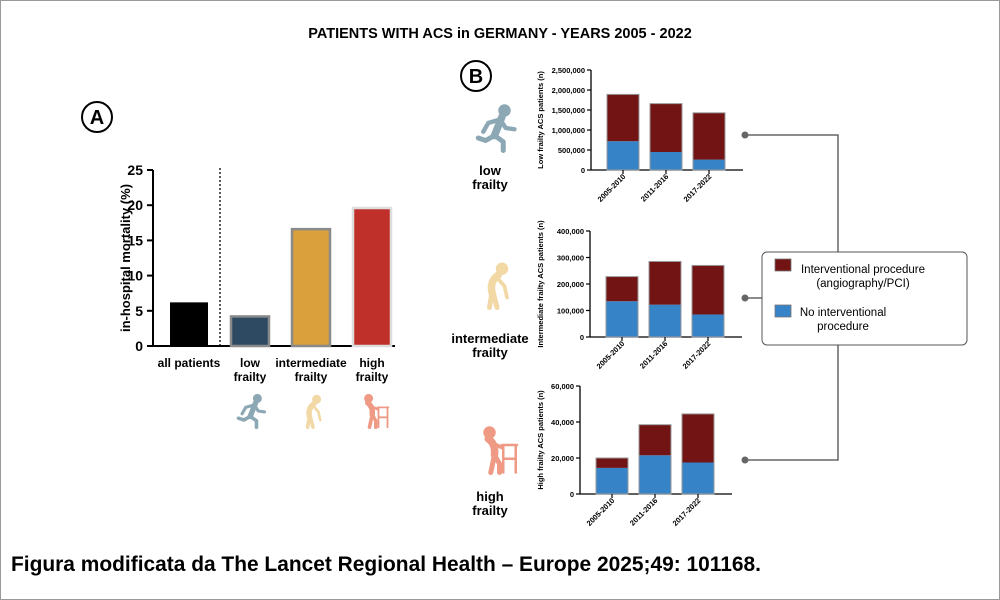 The width and height of the screenshot is (1000, 600). I want to click on y-tick-label: 1,500,000, so click(568, 110).